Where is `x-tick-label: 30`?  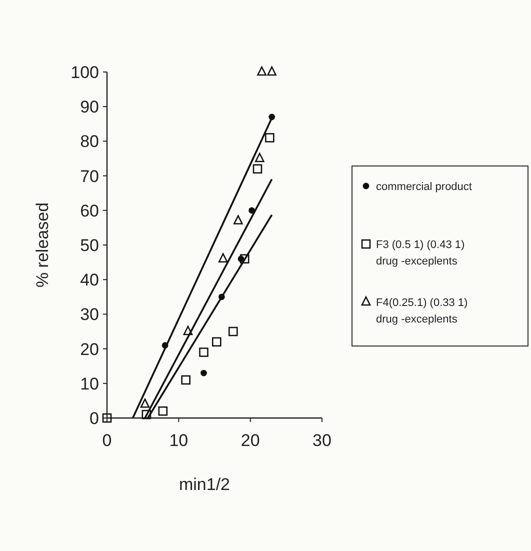
x-tick-label: 30 is located at coordinates (322, 440).